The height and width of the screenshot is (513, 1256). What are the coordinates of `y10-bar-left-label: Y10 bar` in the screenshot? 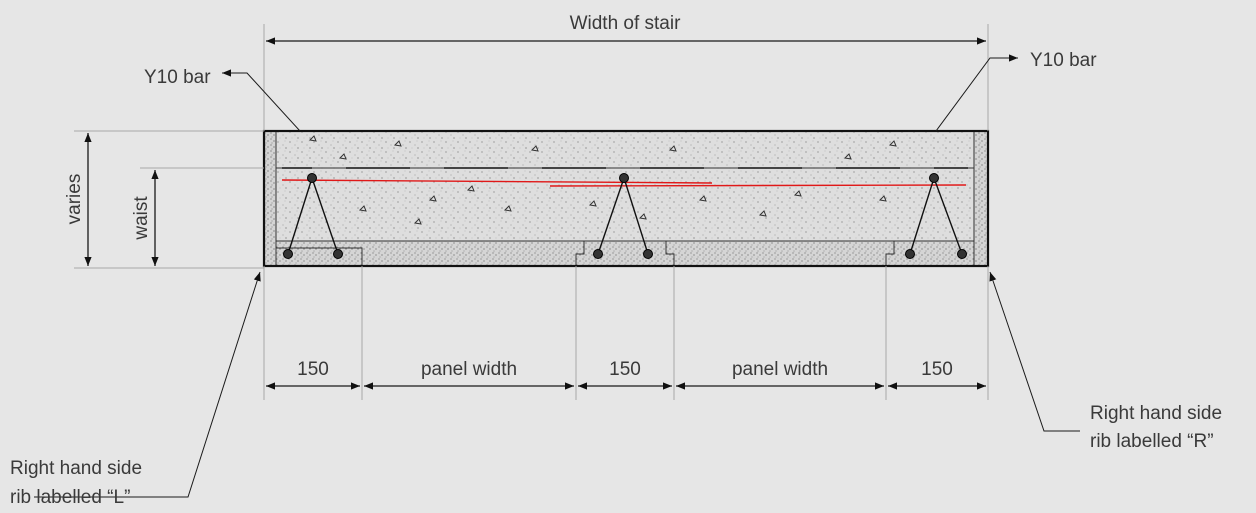 It's located at (177, 77).